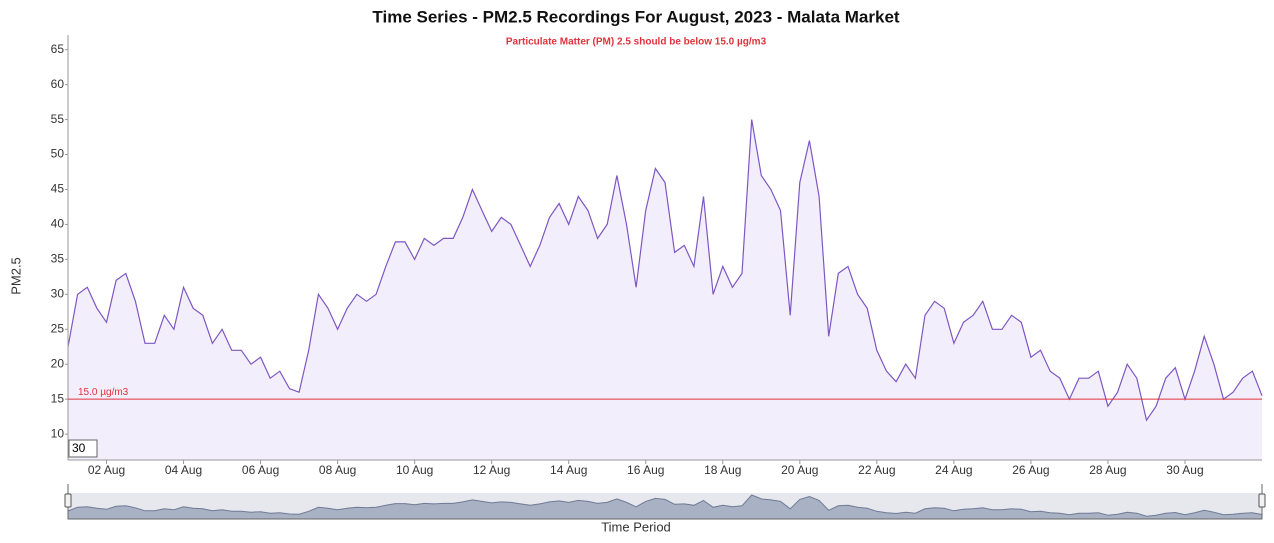 The width and height of the screenshot is (1274, 543). I want to click on x-tick-label: 02 Aug, so click(106, 470).